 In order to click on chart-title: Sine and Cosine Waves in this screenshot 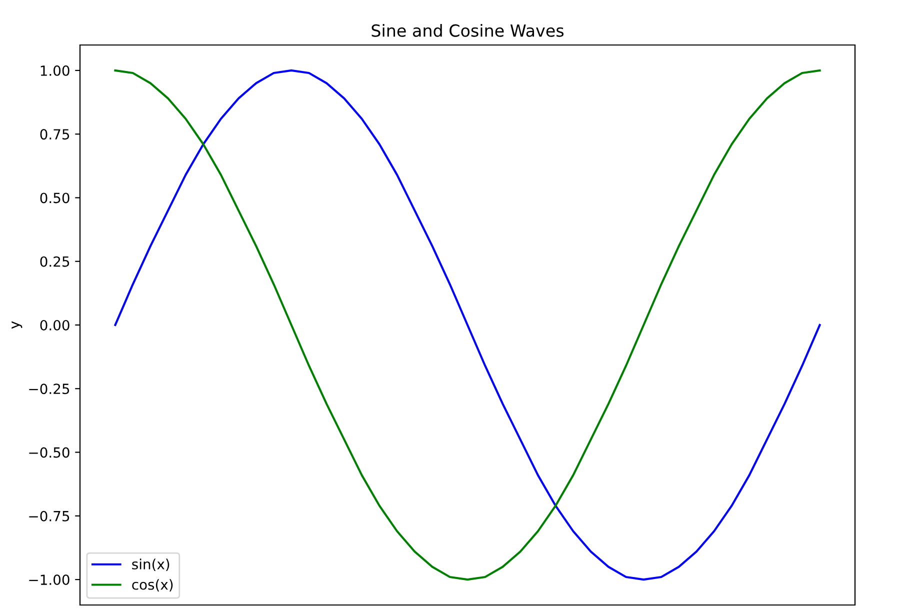, I will do `click(468, 30)`.